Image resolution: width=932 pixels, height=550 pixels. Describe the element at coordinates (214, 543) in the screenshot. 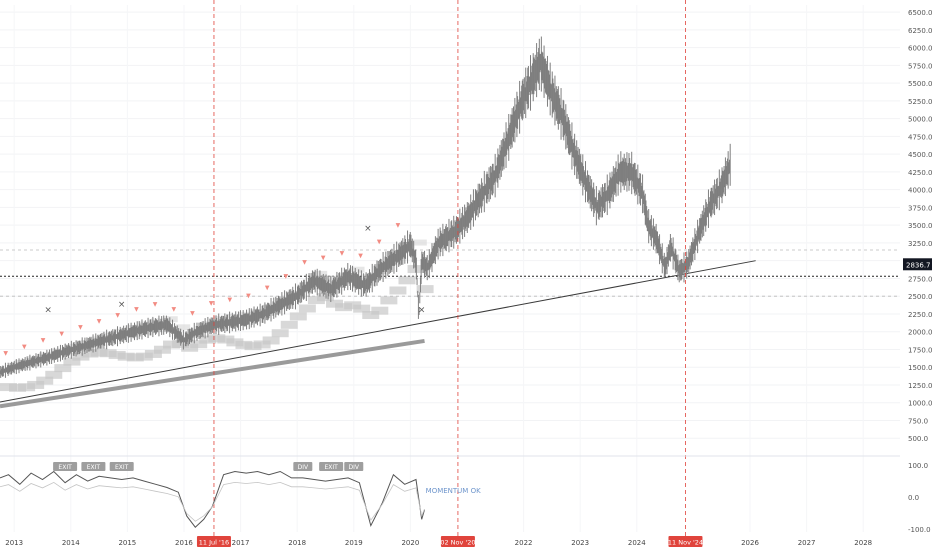

I see `date-marker-label: 11 Jul '16` at that location.